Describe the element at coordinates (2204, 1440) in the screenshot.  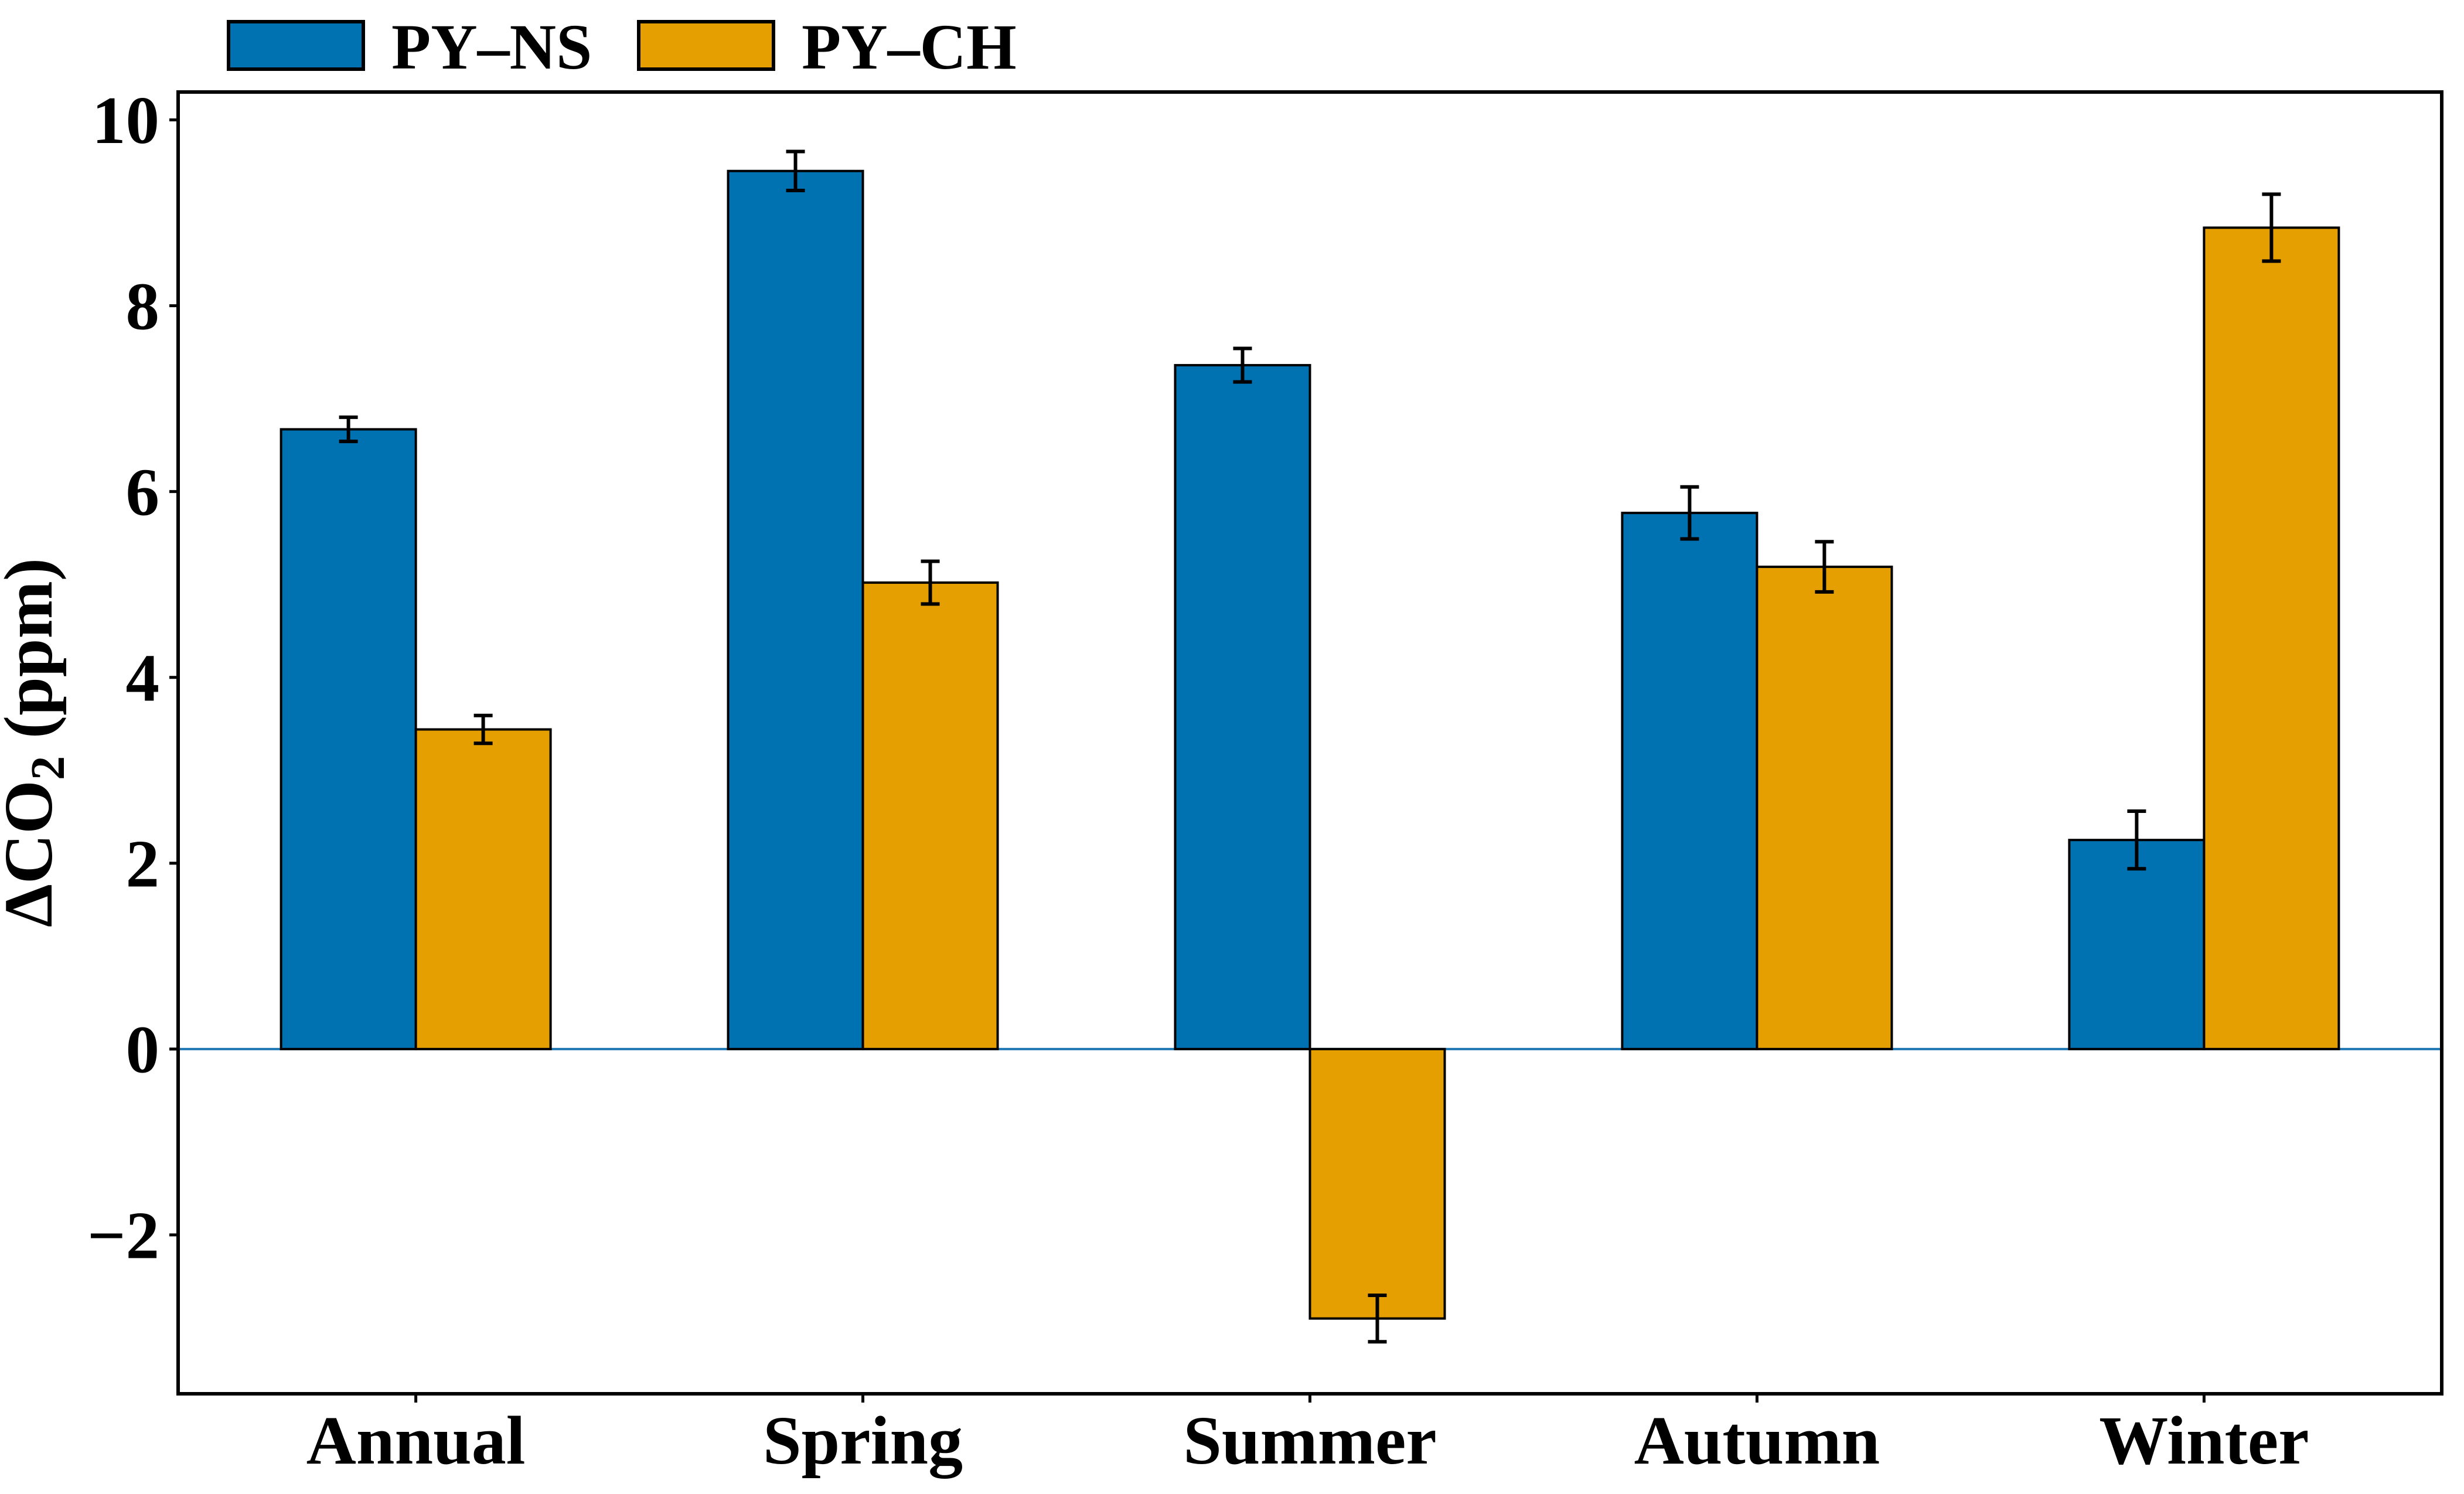
I see `x-tick-label-winter: Winter` at that location.